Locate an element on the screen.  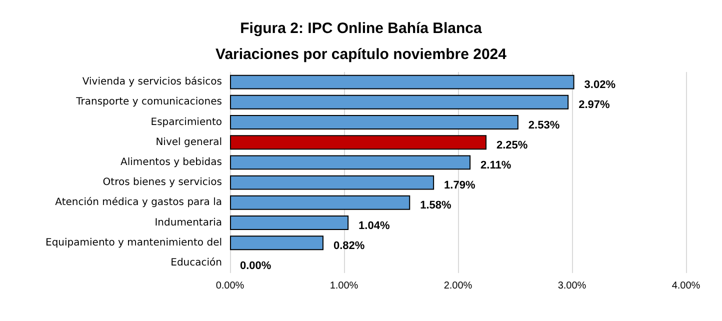
data-label: 1.04% is located at coordinates (374, 226).